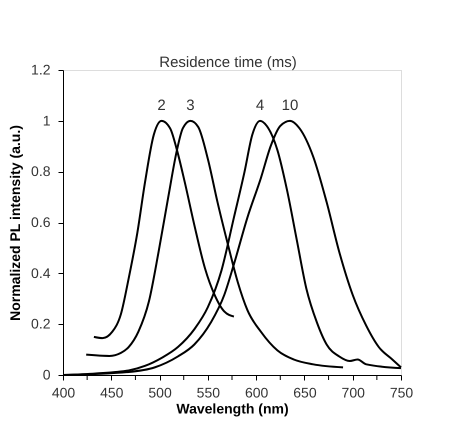  Describe the element at coordinates (41, 171) in the screenshot. I see `y-tick-label: 0.8` at that location.